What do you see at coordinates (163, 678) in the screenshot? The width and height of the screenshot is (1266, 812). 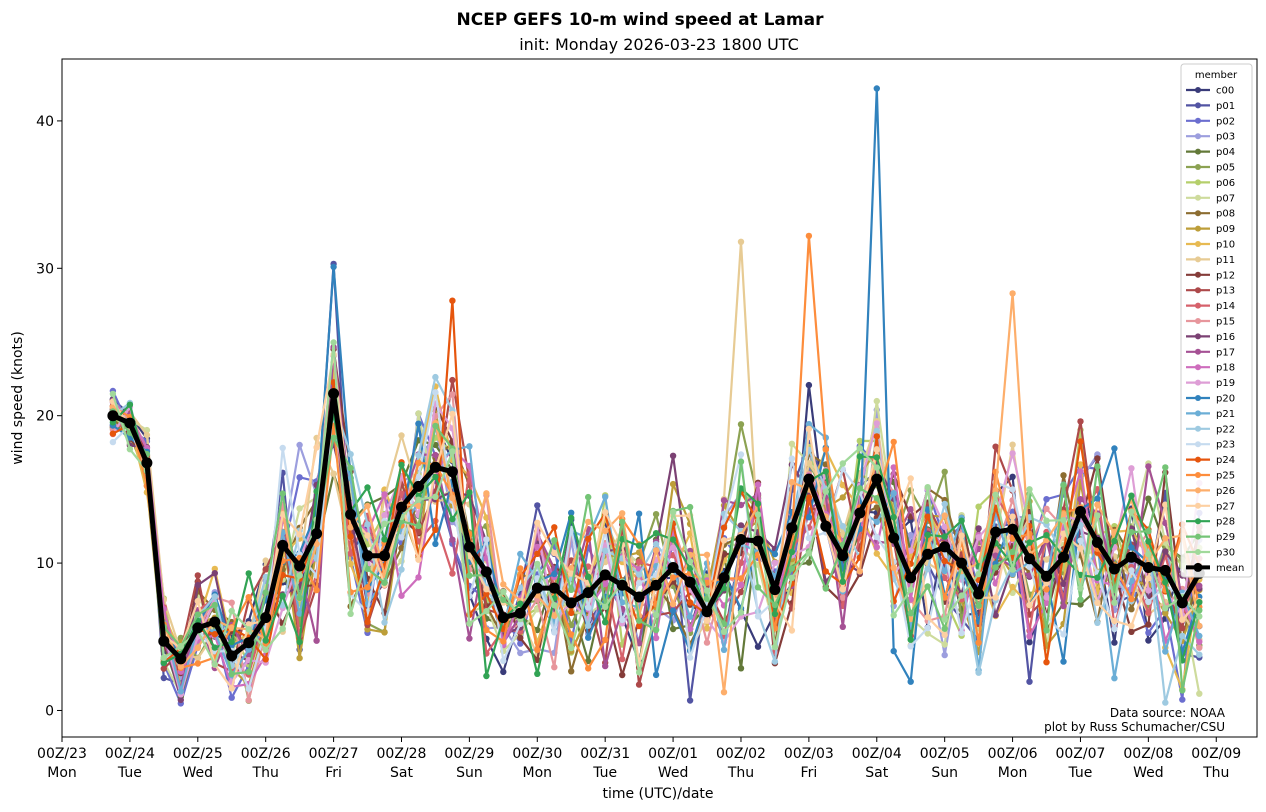 I see `series-point-p01` at bounding box center [163, 678].